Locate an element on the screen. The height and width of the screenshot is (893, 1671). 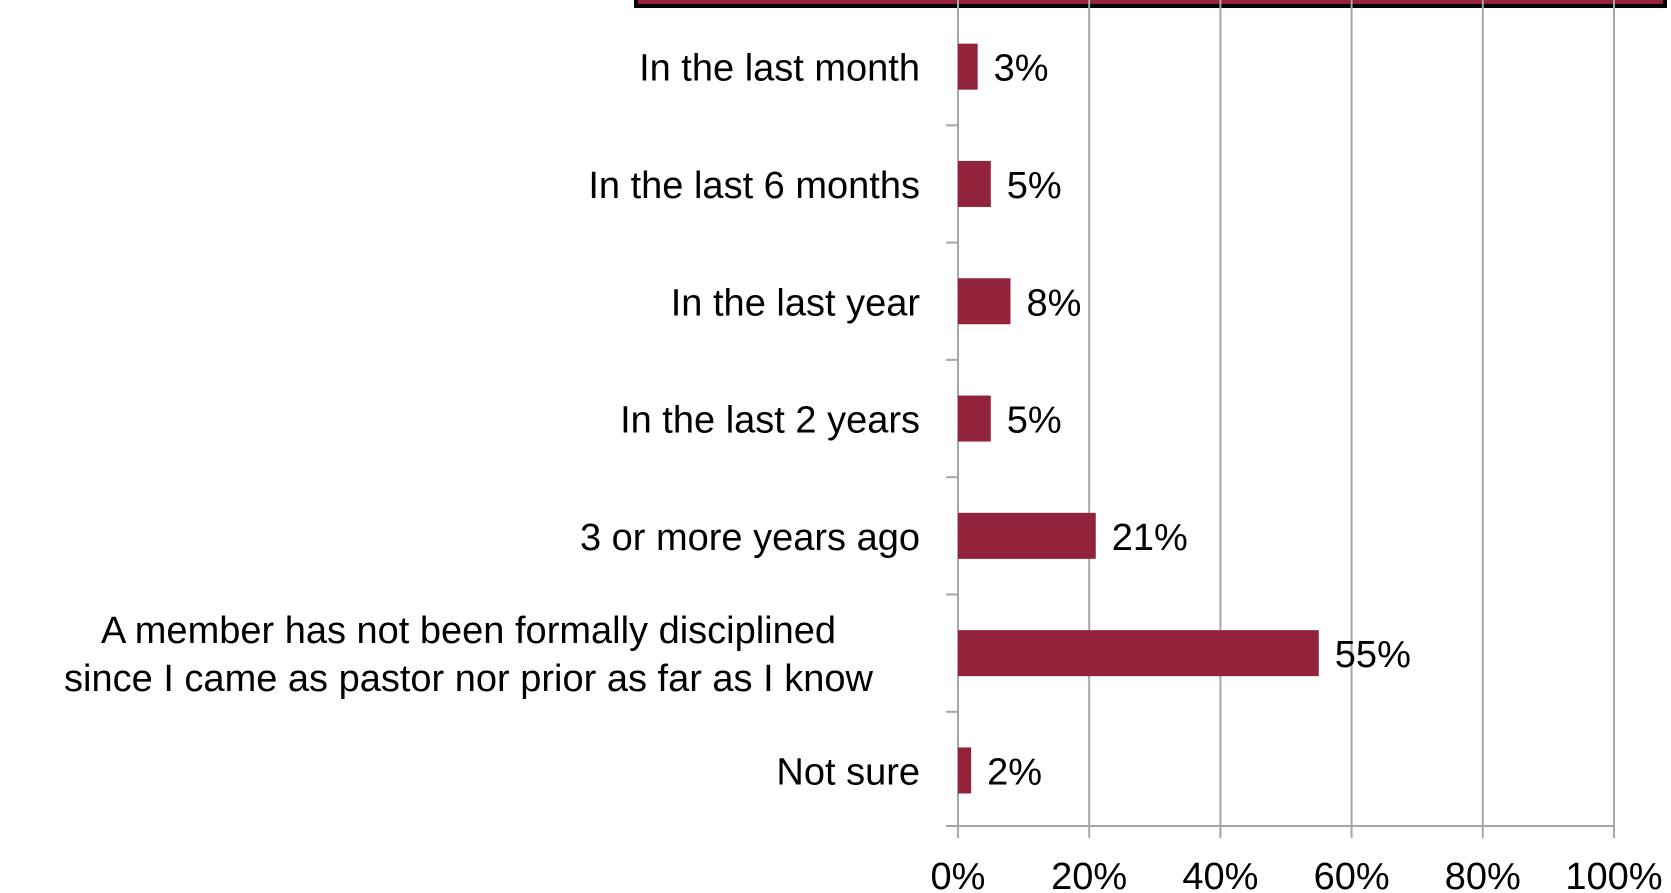
value-label-6: 55% is located at coordinates (1373, 655).